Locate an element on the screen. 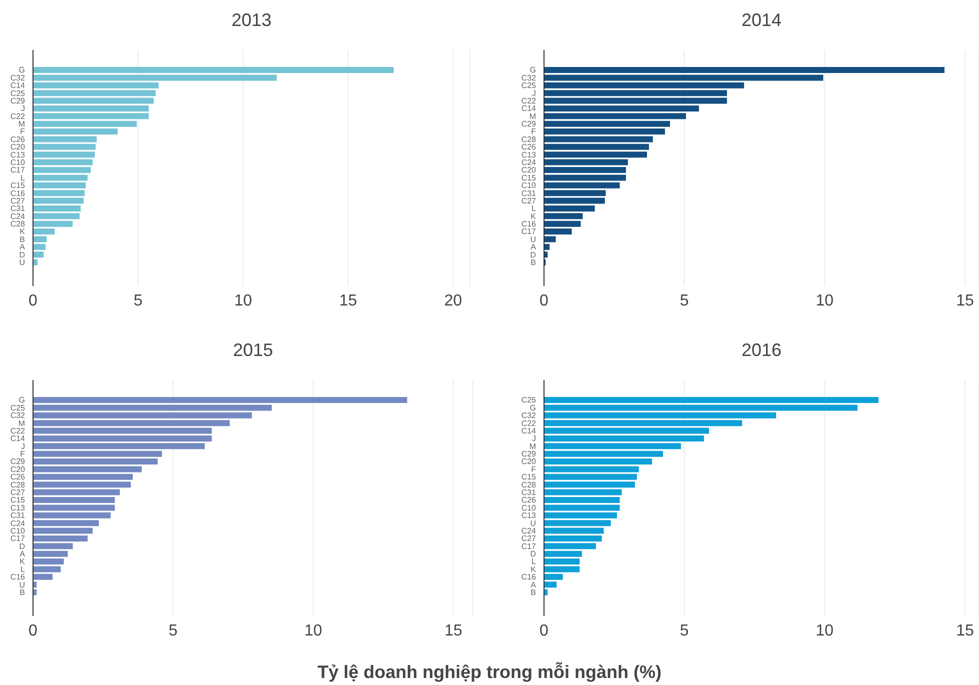 Image resolution: width=979 pixels, height=685 pixels. chart-title: 2013 is located at coordinates (251, 20).